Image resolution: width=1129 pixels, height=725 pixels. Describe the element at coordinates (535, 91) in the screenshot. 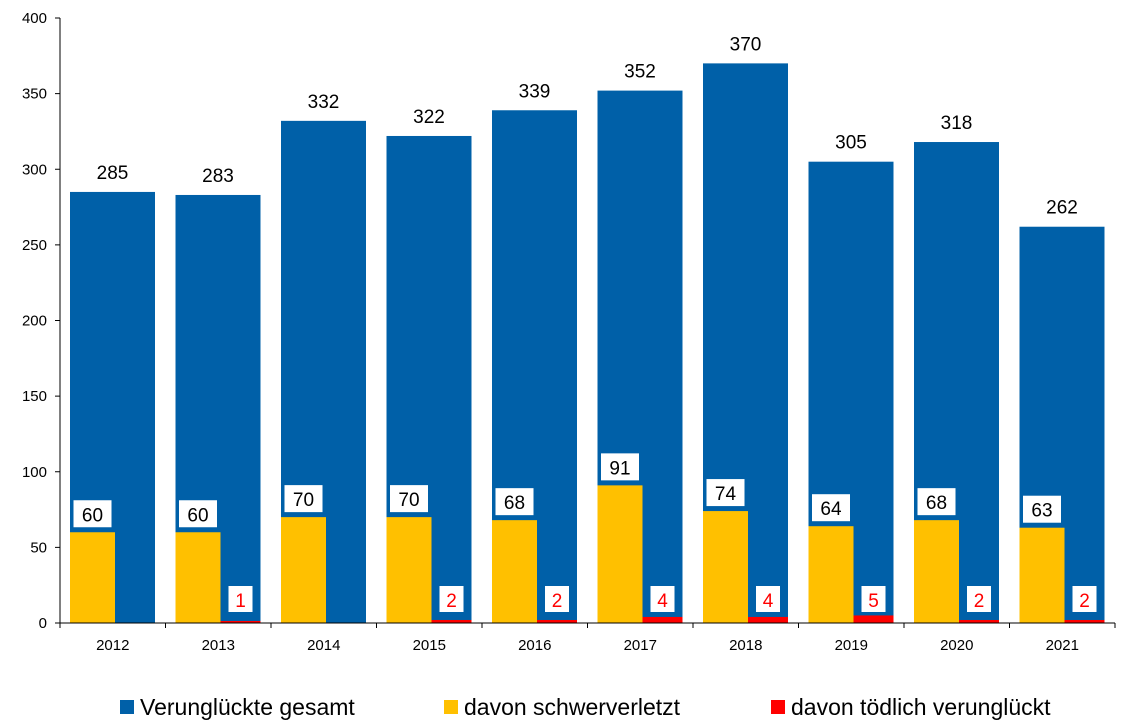

I see `data-label-total: 339` at that location.